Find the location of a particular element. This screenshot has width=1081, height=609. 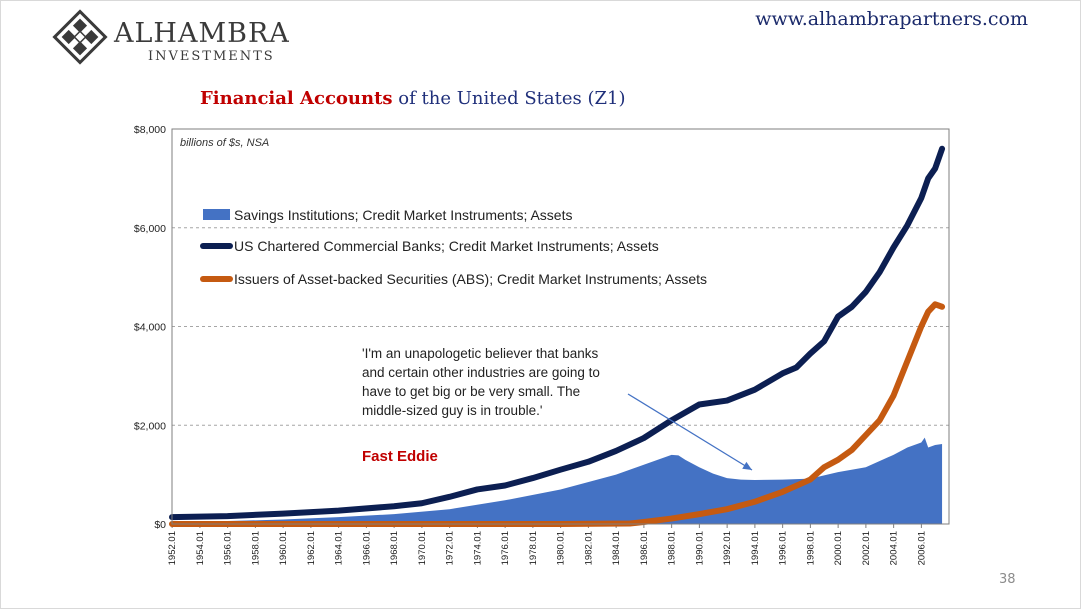

x-tick-label: 1974.01 is located at coordinates (477, 548).